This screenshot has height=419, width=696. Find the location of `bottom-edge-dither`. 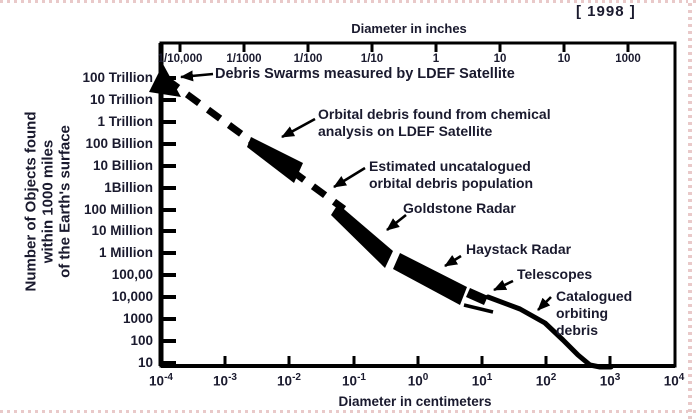

bottom-edge-dither is located at coordinates (348, 411).